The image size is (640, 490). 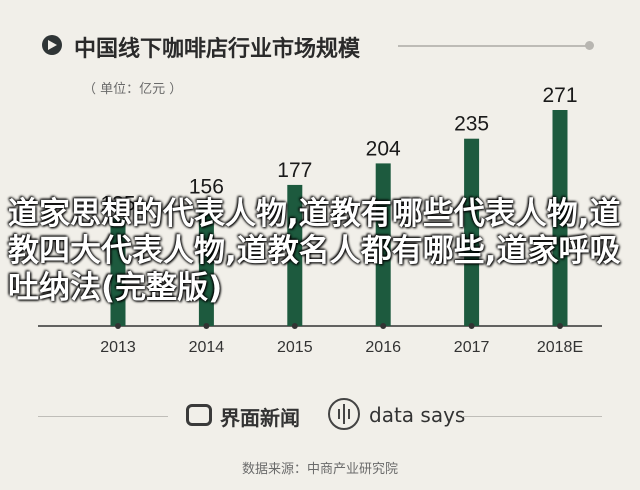 What do you see at coordinates (260, 418) in the screenshot?
I see `jiemian-label: 界面新闻` at bounding box center [260, 418].